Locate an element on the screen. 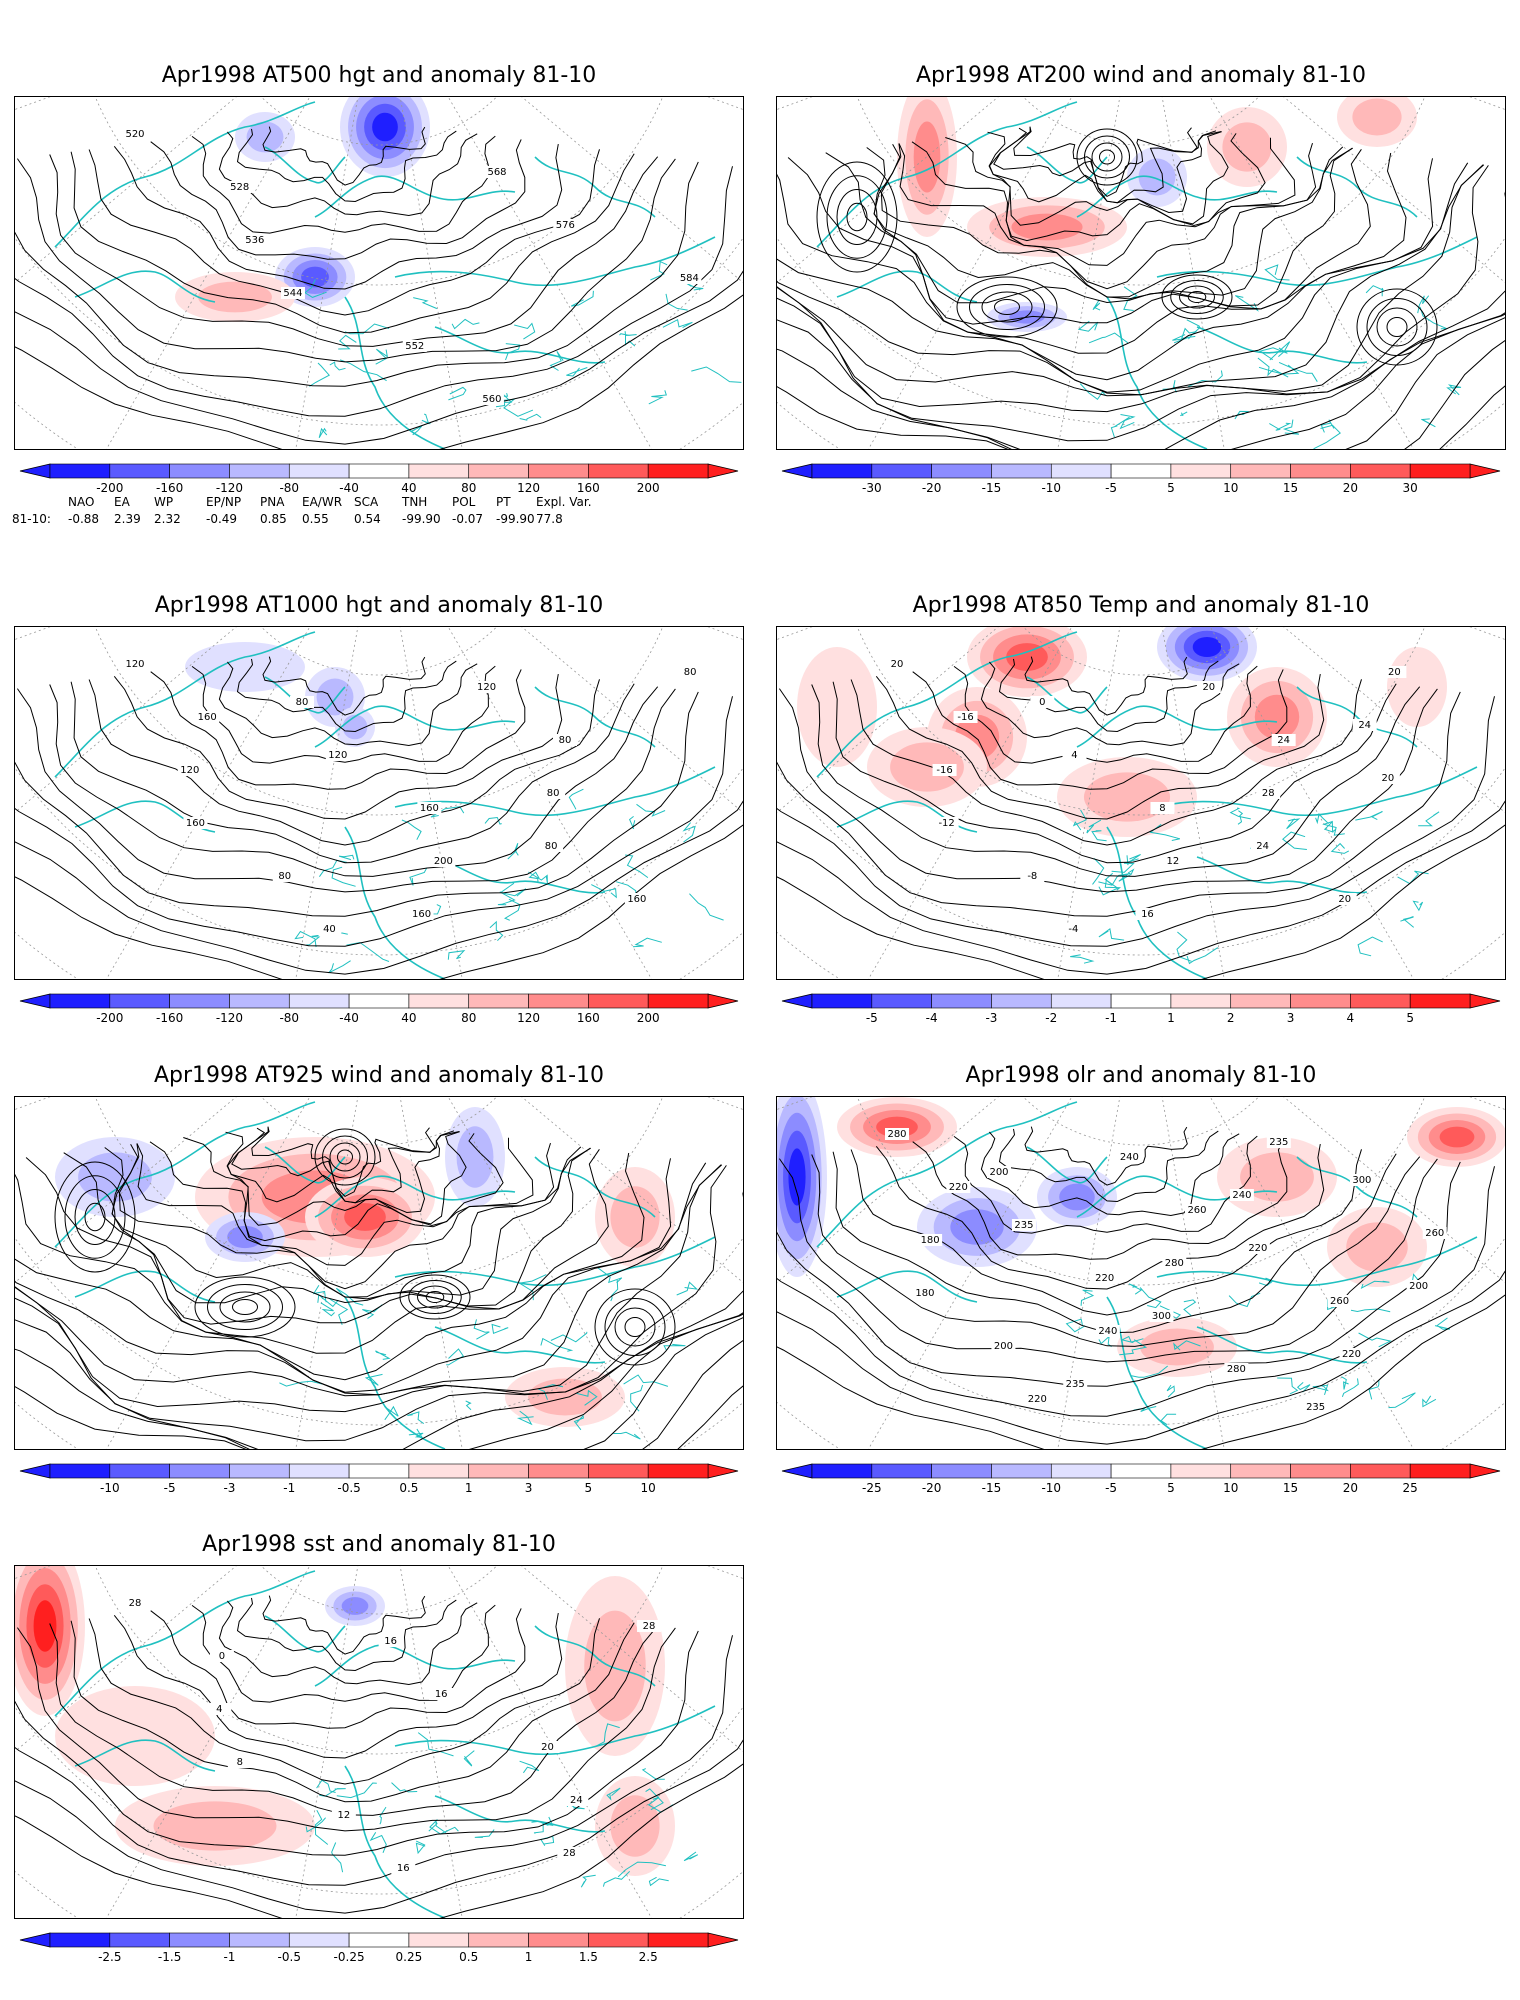 Image resolution: width=1520 pixels, height=2000 pixels. colorbar-label: -40 is located at coordinates (349, 488).